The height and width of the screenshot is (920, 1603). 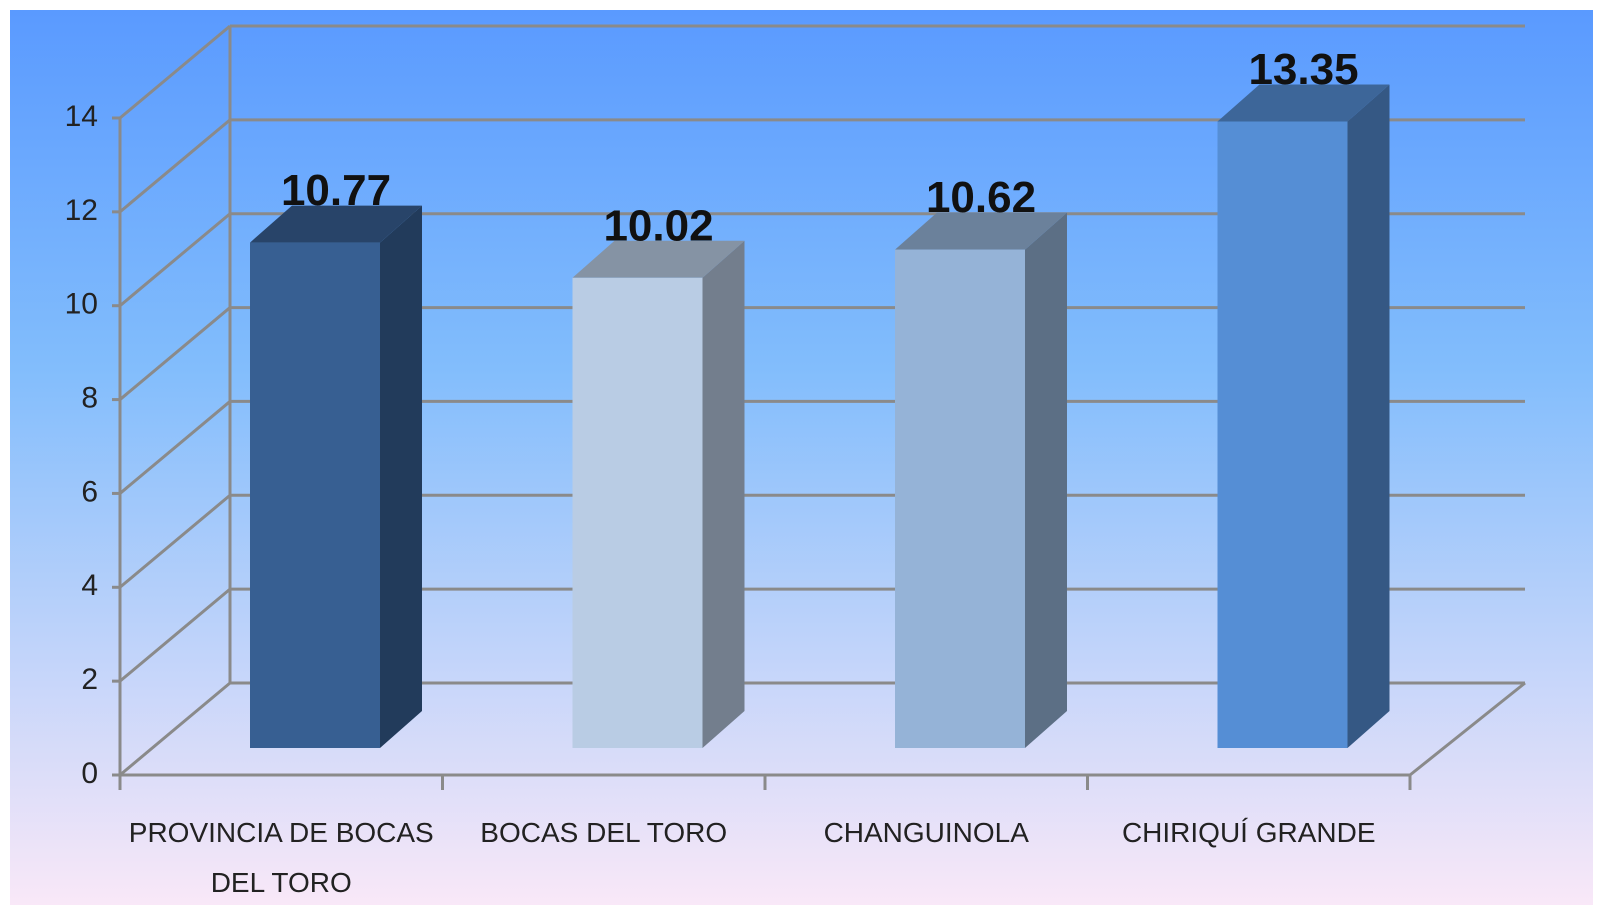 I want to click on y-tick-label: 2, so click(x=89, y=679).